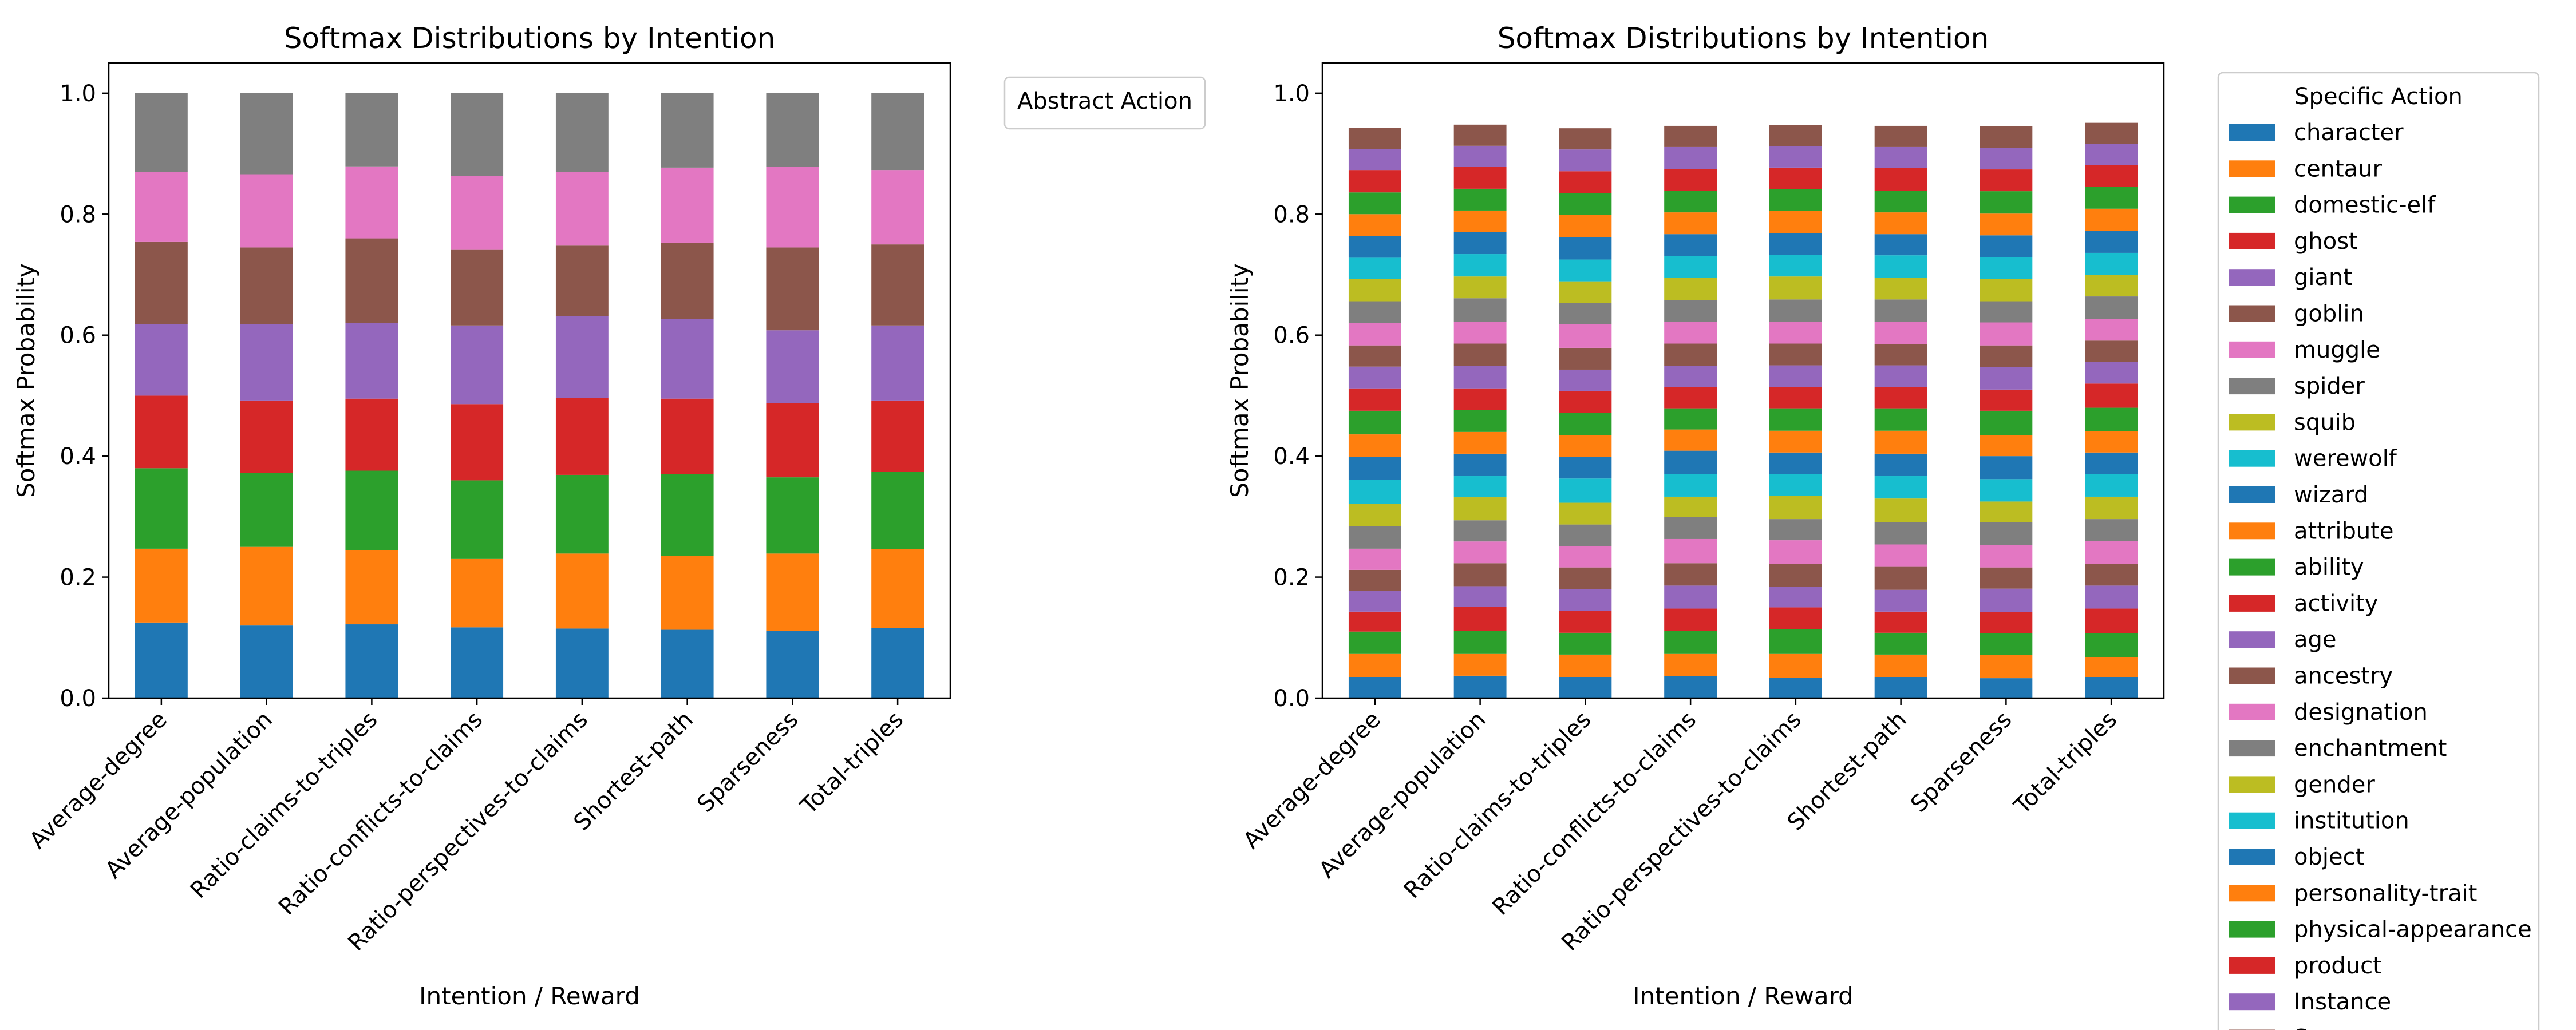 The image size is (2576, 1030). Describe the element at coordinates (2343, 676) in the screenshot. I see `legend-entry-label: ancestry` at that location.